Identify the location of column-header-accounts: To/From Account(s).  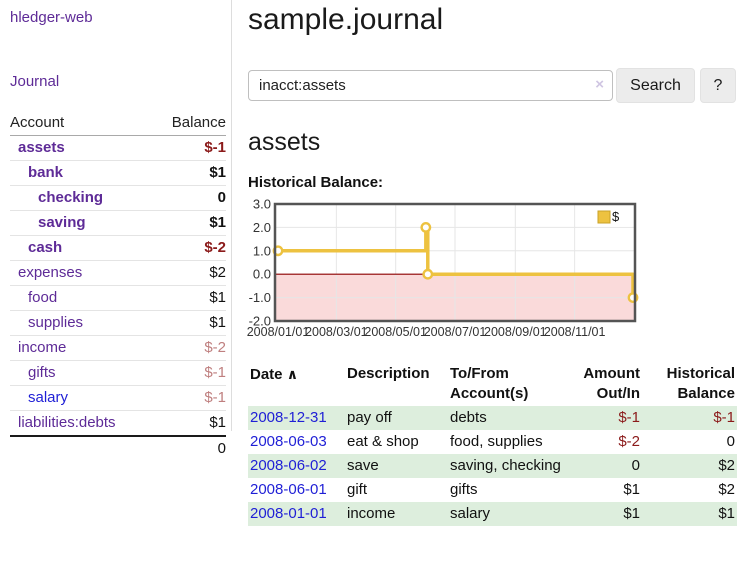
(507, 384).